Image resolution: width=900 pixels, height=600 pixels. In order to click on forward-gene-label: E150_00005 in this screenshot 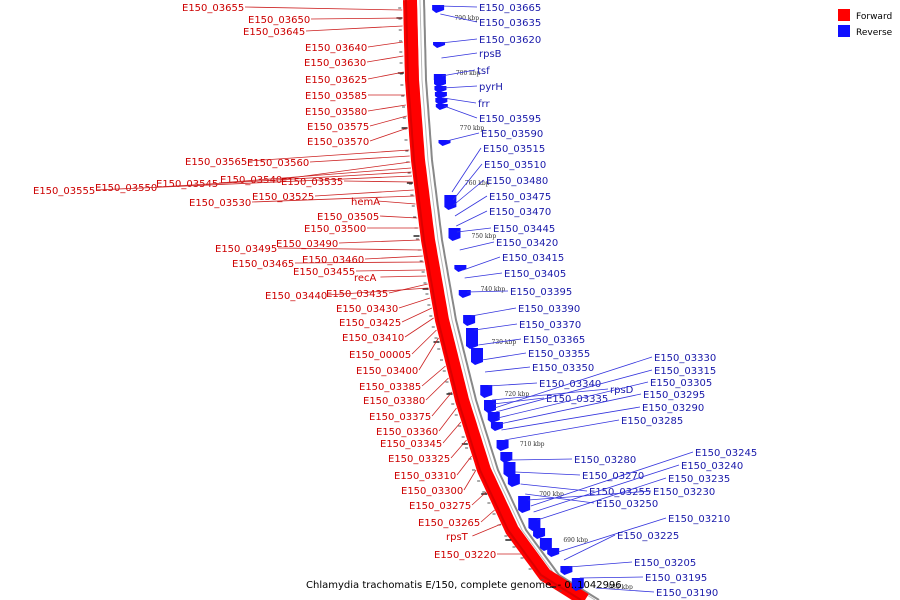, I will do `click(380, 355)`.